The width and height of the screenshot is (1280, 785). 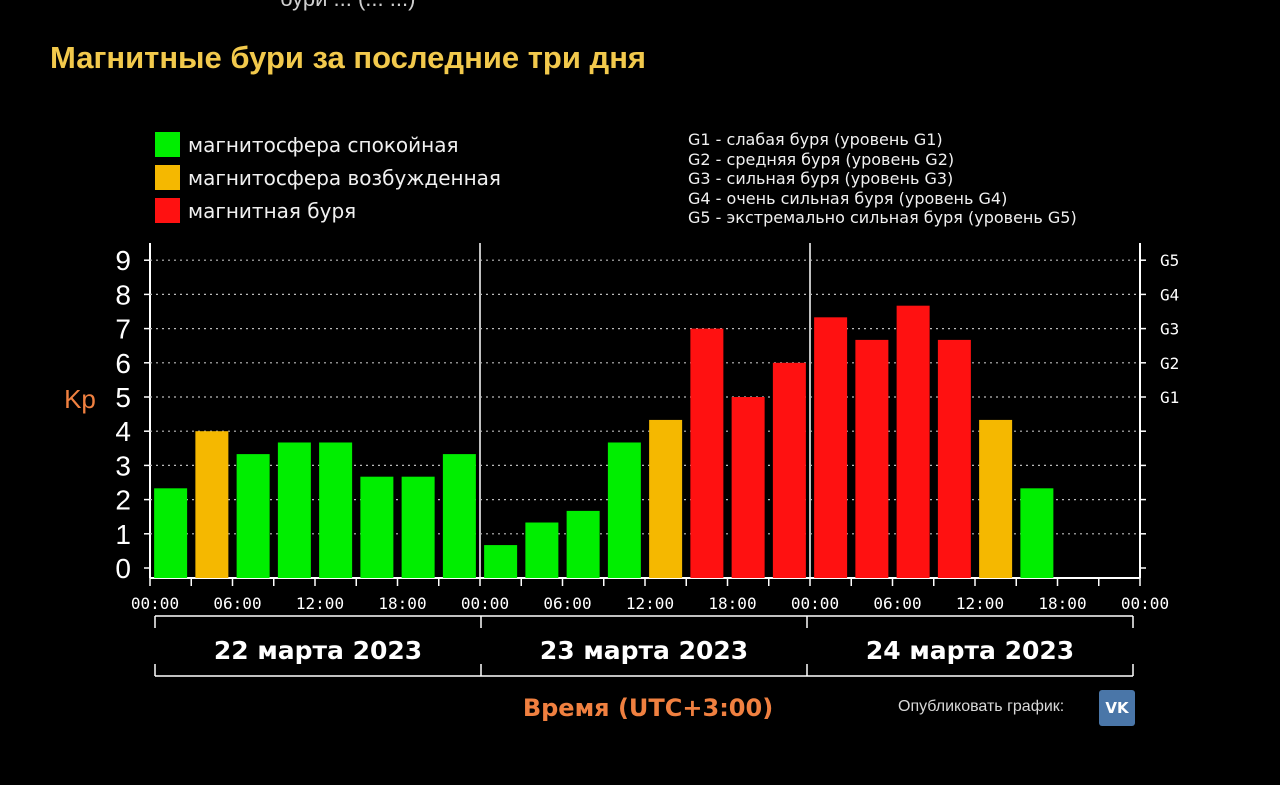 What do you see at coordinates (1169, 329) in the screenshot?
I see `g-level-label: G3` at bounding box center [1169, 329].